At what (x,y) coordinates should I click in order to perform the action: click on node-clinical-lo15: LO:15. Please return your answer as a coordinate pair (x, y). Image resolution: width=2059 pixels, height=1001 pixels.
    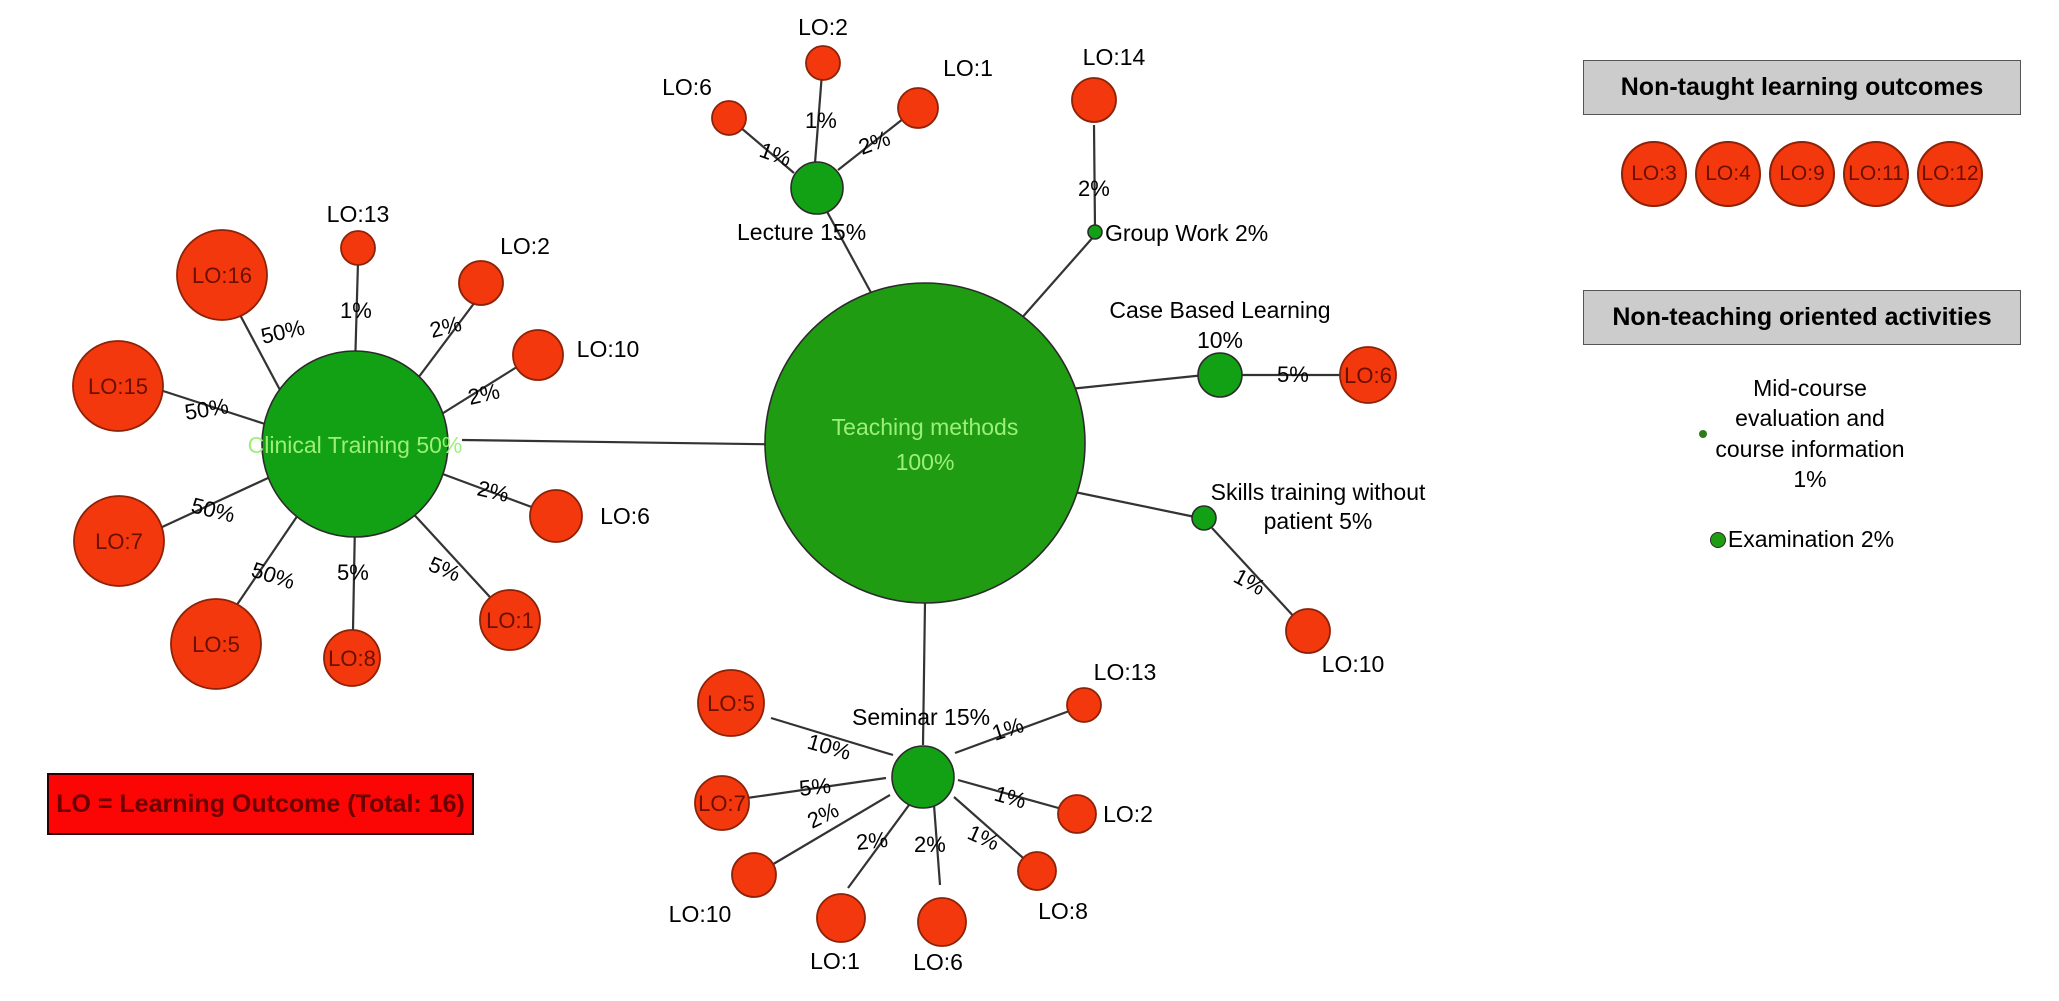
    Looking at the image, I should click on (118, 386).